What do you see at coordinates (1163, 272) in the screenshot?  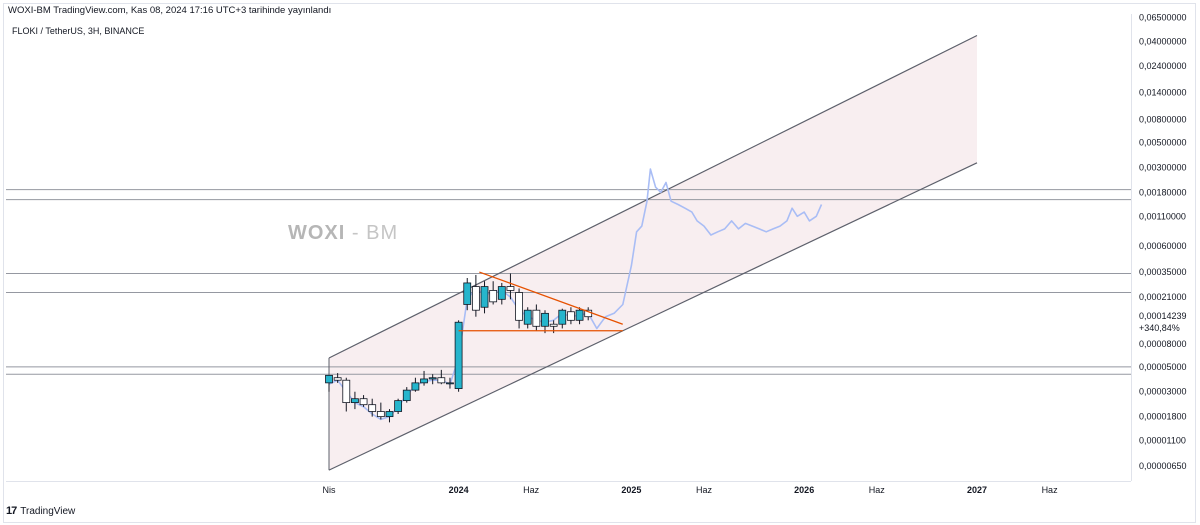 I see `price-tick-label: 0,00035000` at bounding box center [1163, 272].